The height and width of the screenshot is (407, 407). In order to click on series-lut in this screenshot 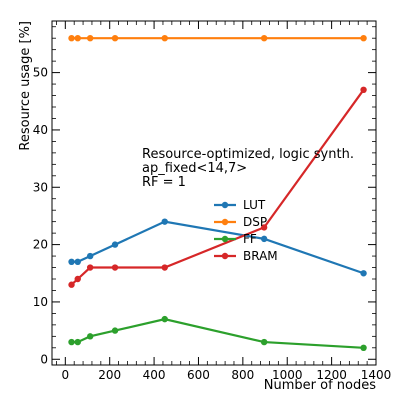, I will do `click(217, 247)`.